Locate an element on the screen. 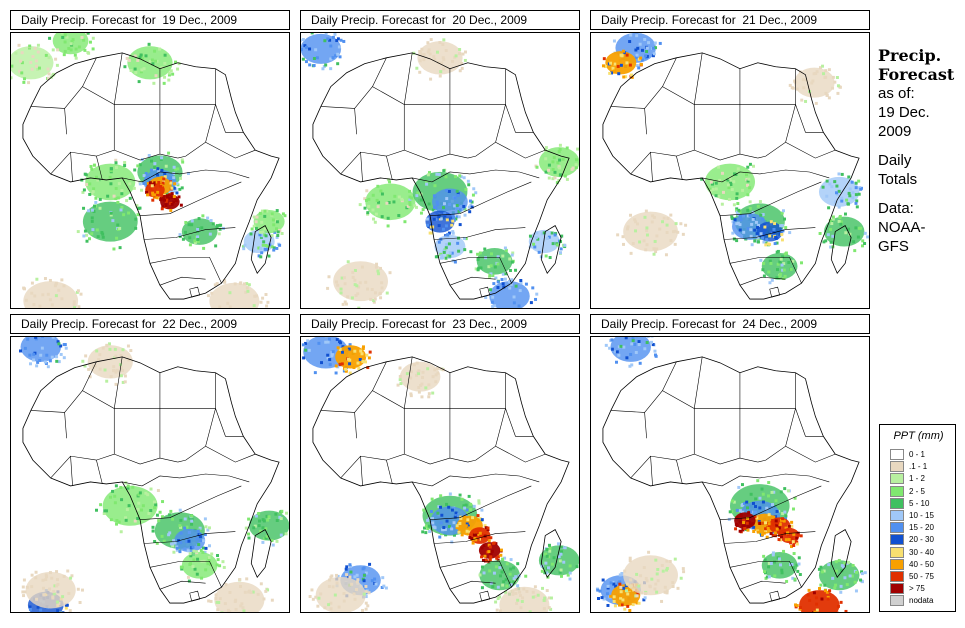 This screenshot has height=628, width=965. legend-label: 1 - 2 is located at coordinates (917, 479).